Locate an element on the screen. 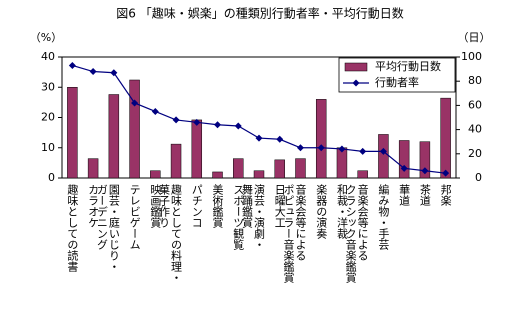 The width and height of the screenshot is (520, 323). legend-marker is located at coordinates (356, 83).